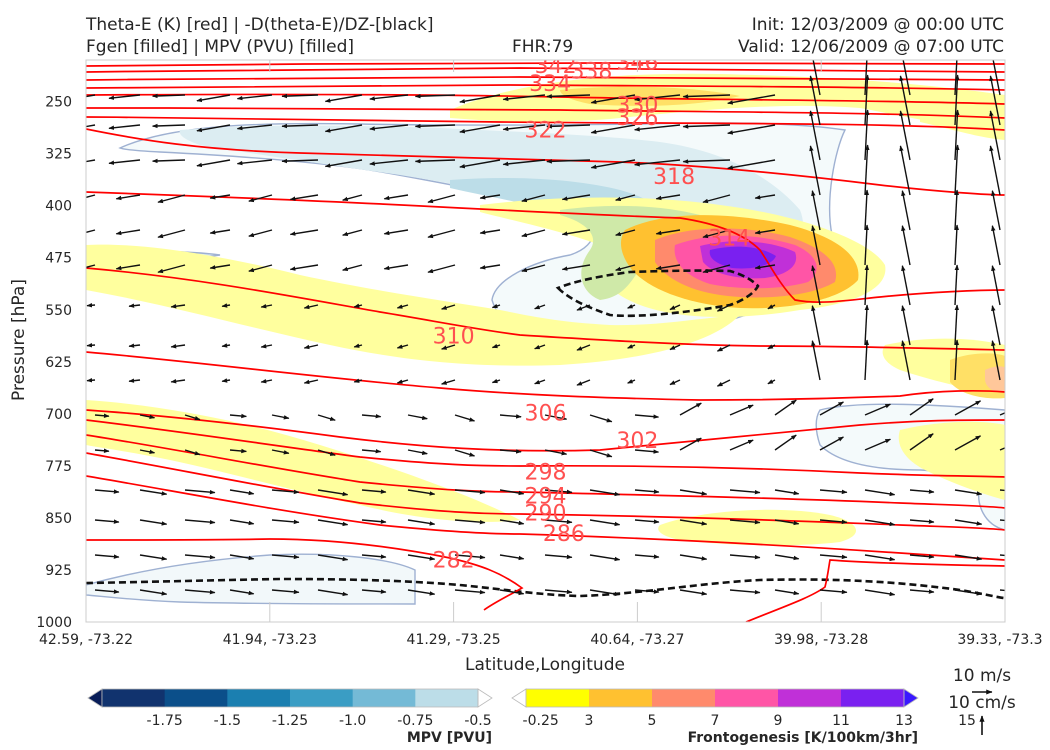  I want to click on x-tick-label: 41.94, -73.23, so click(270, 640).